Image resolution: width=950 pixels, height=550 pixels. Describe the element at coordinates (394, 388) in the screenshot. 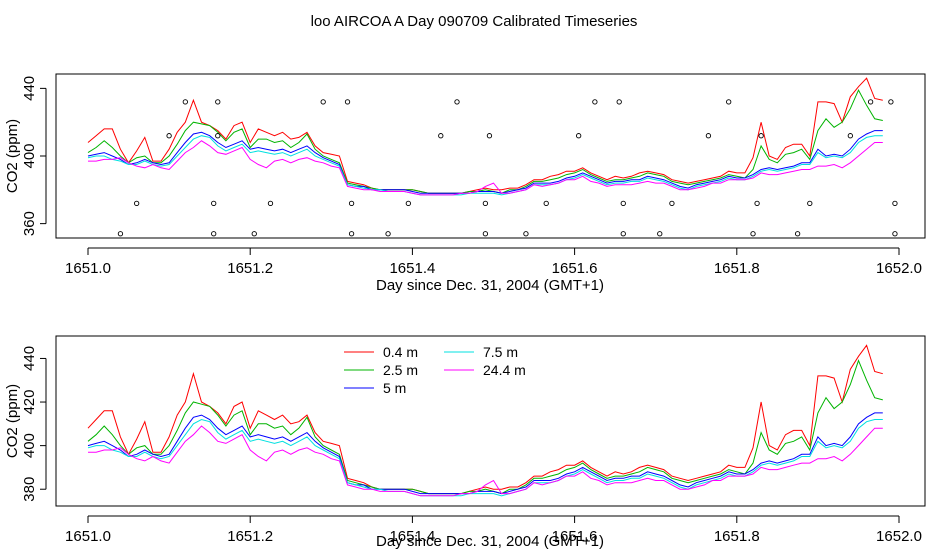

I see `legend-label: 5 m` at that location.